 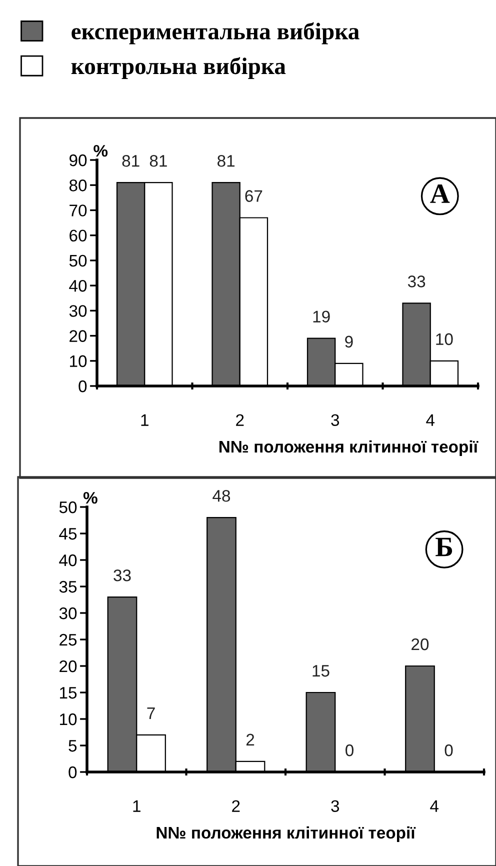 What do you see at coordinates (253, 196) in the screenshot?
I see `data-label: 67` at bounding box center [253, 196].